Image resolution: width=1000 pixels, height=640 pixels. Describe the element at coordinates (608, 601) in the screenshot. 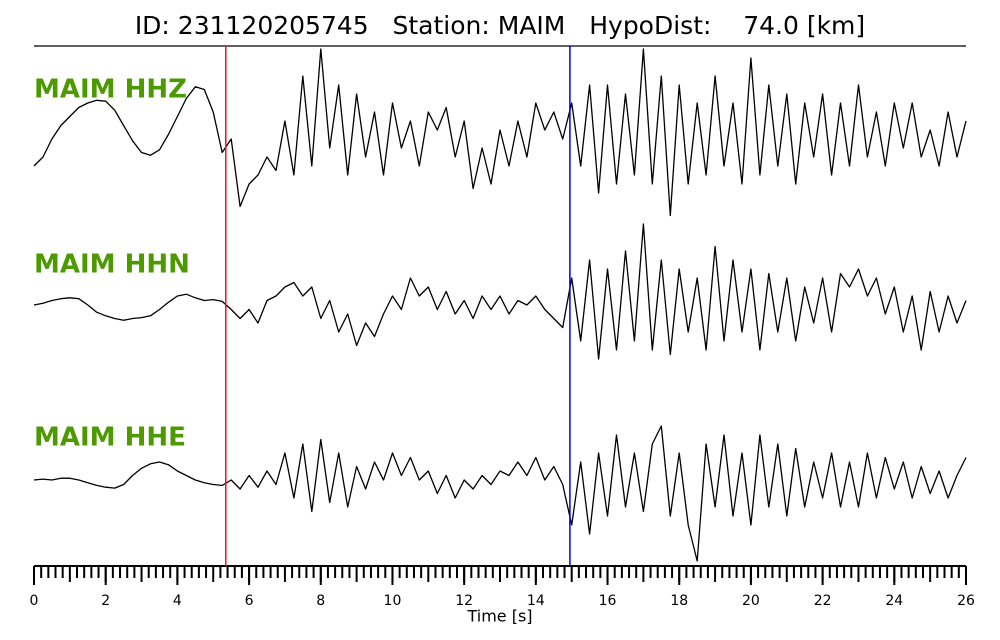

I see `x-tick-label: 16` at that location.